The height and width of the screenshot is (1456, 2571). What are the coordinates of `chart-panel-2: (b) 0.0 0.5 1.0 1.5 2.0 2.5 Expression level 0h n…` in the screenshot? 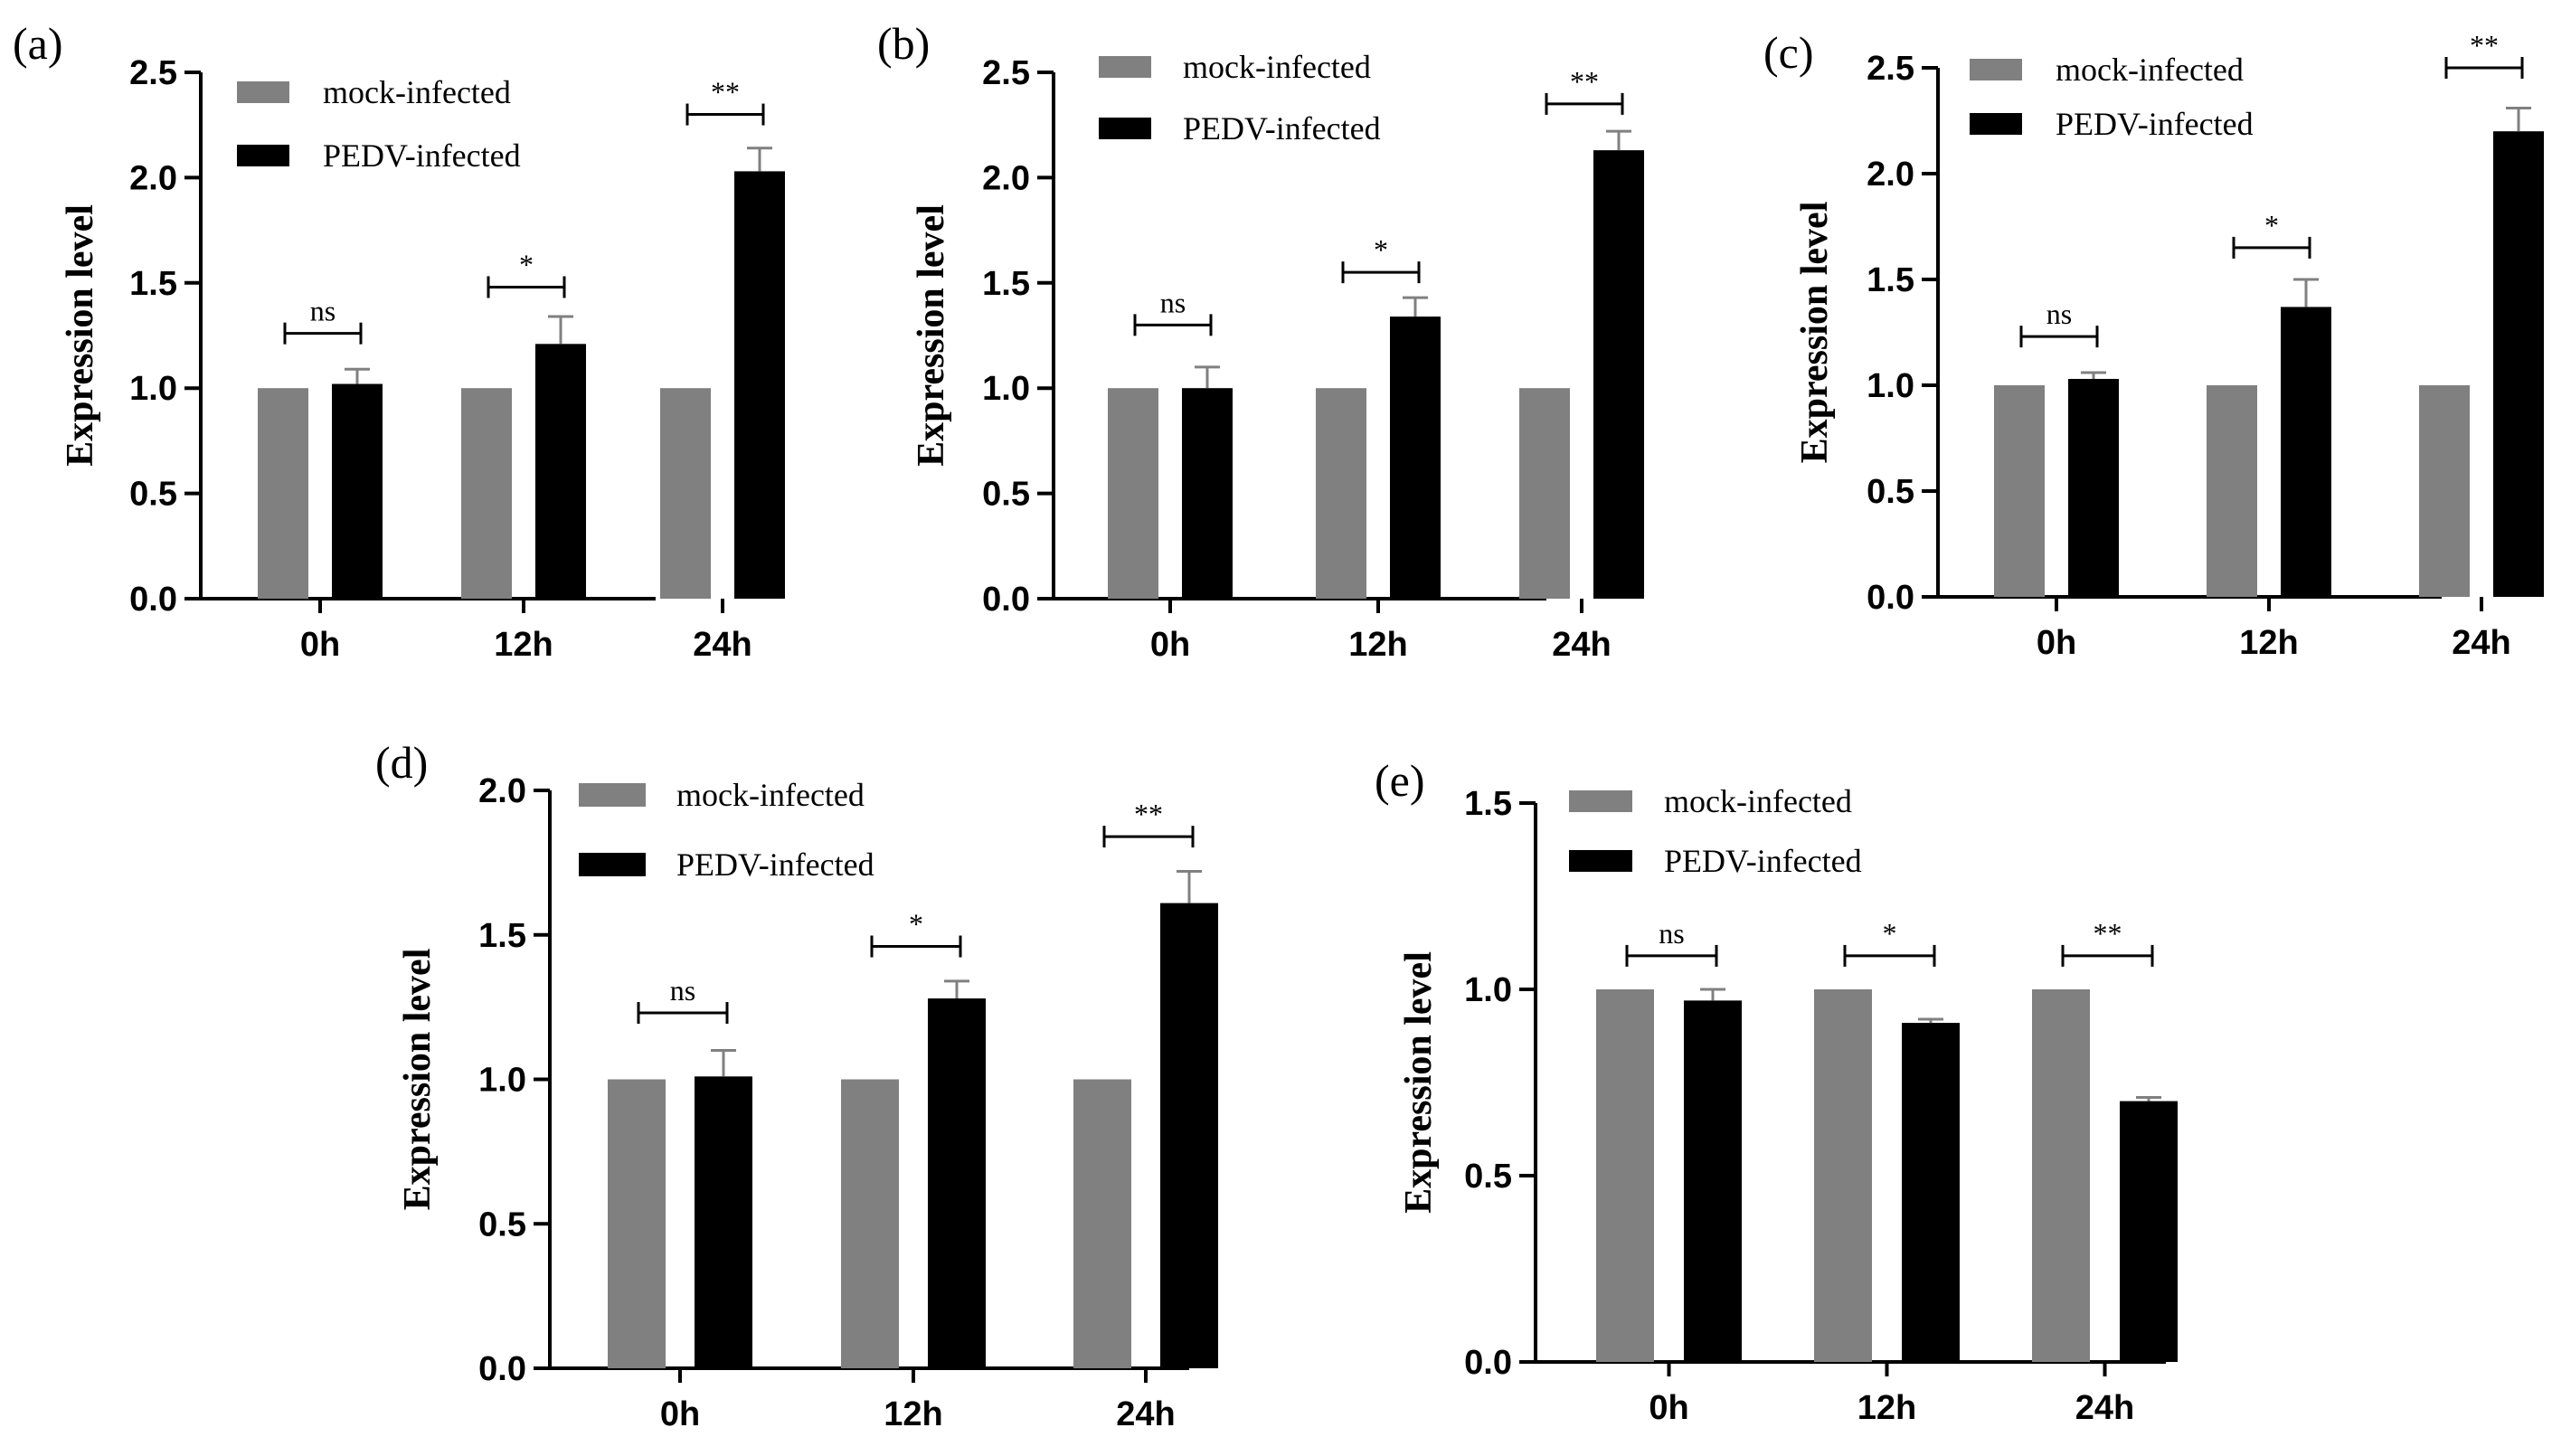 It's located at (1260, 341).